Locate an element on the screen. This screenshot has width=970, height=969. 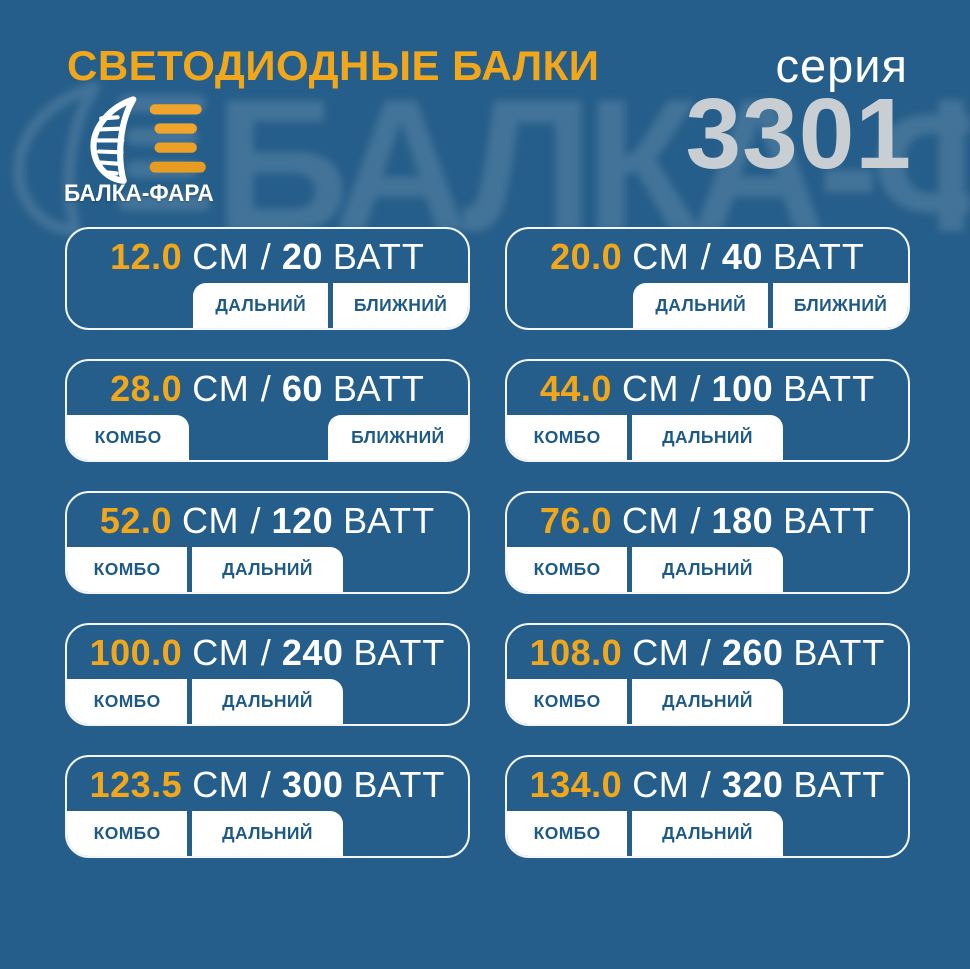
product-card: 108.0 СМ / 260 ВАТТ КОМБО ДАЛЬНИЙ is located at coordinates (707, 674).